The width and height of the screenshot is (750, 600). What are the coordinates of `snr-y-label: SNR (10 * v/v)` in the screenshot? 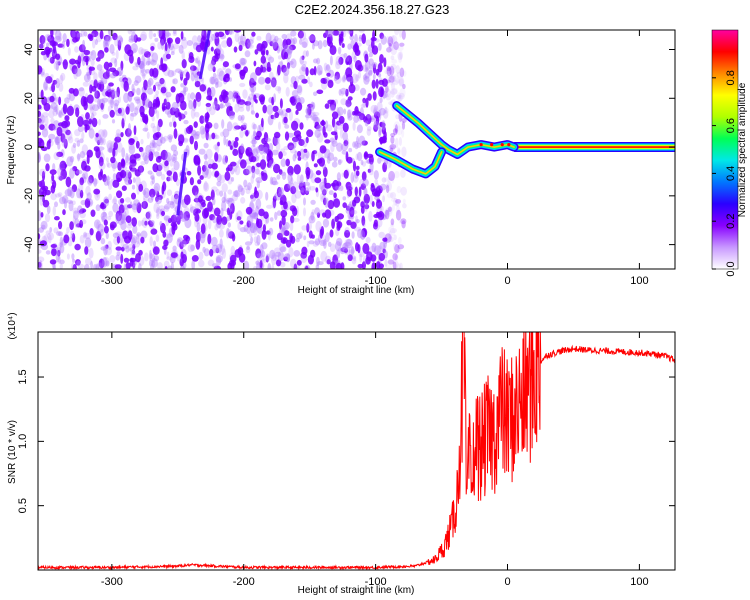 It's located at (12, 452).